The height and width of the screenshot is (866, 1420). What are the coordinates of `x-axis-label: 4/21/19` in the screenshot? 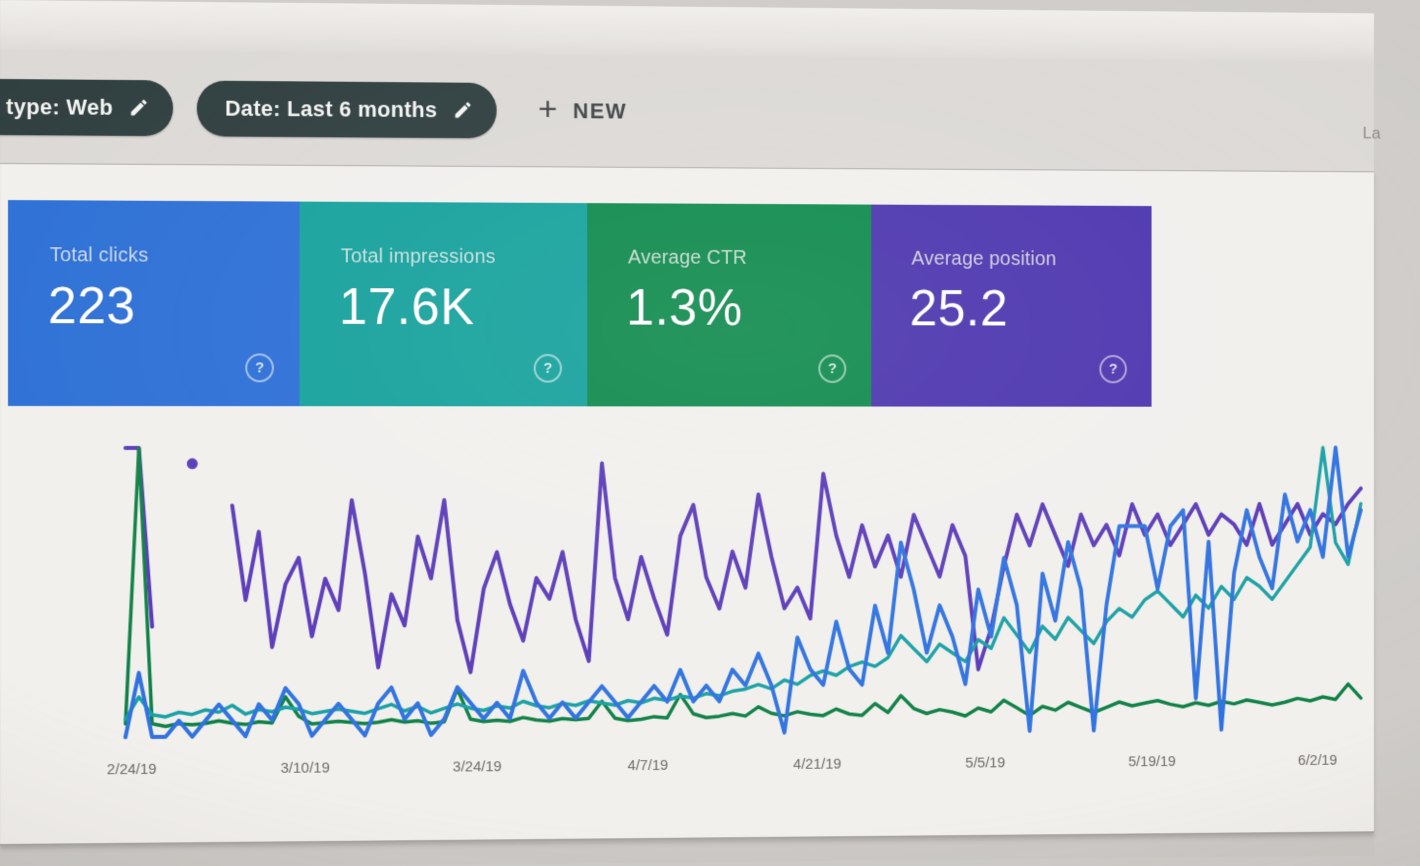 It's located at (817, 764).